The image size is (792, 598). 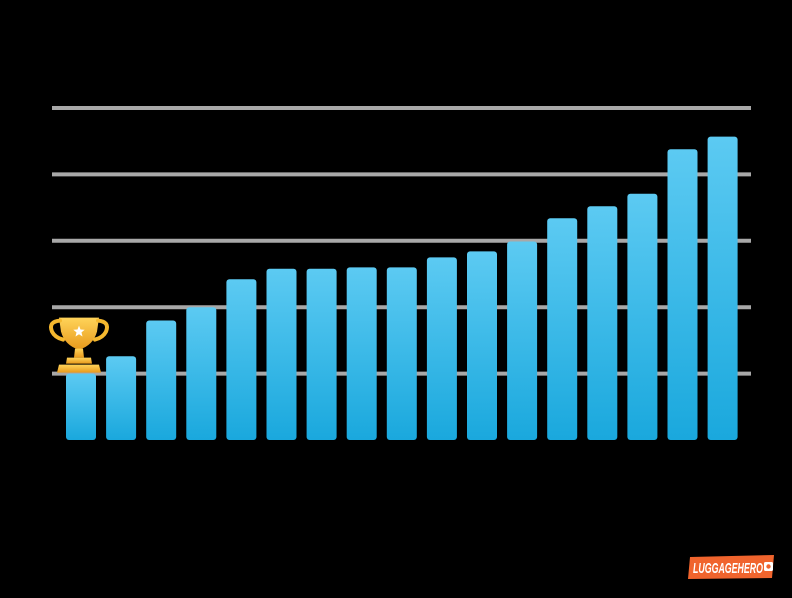 What do you see at coordinates (728, 568) in the screenshot?
I see `logo-text: LUGGAGEHERO` at bounding box center [728, 568].